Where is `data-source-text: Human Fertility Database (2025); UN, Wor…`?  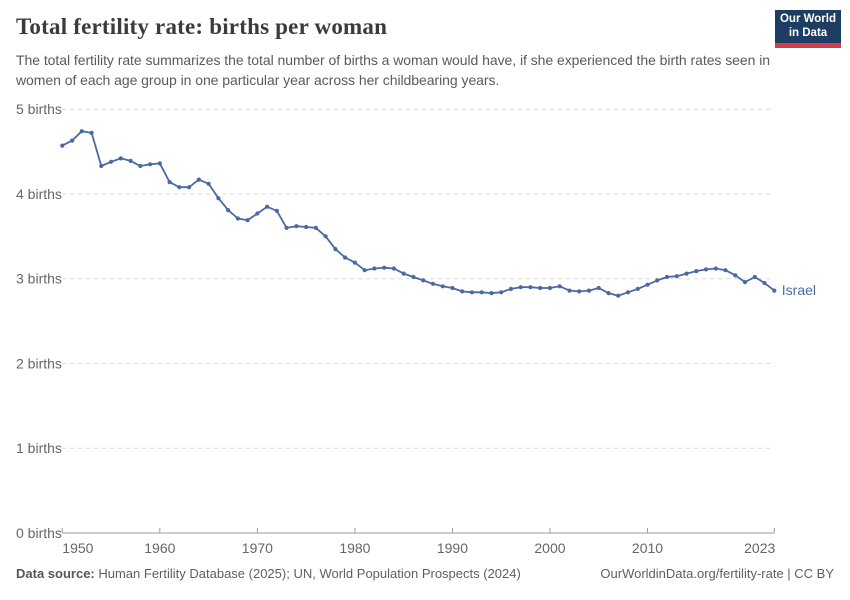 data-source-text: Human Fertility Database (2025); UN, Wor… is located at coordinates (307, 573).